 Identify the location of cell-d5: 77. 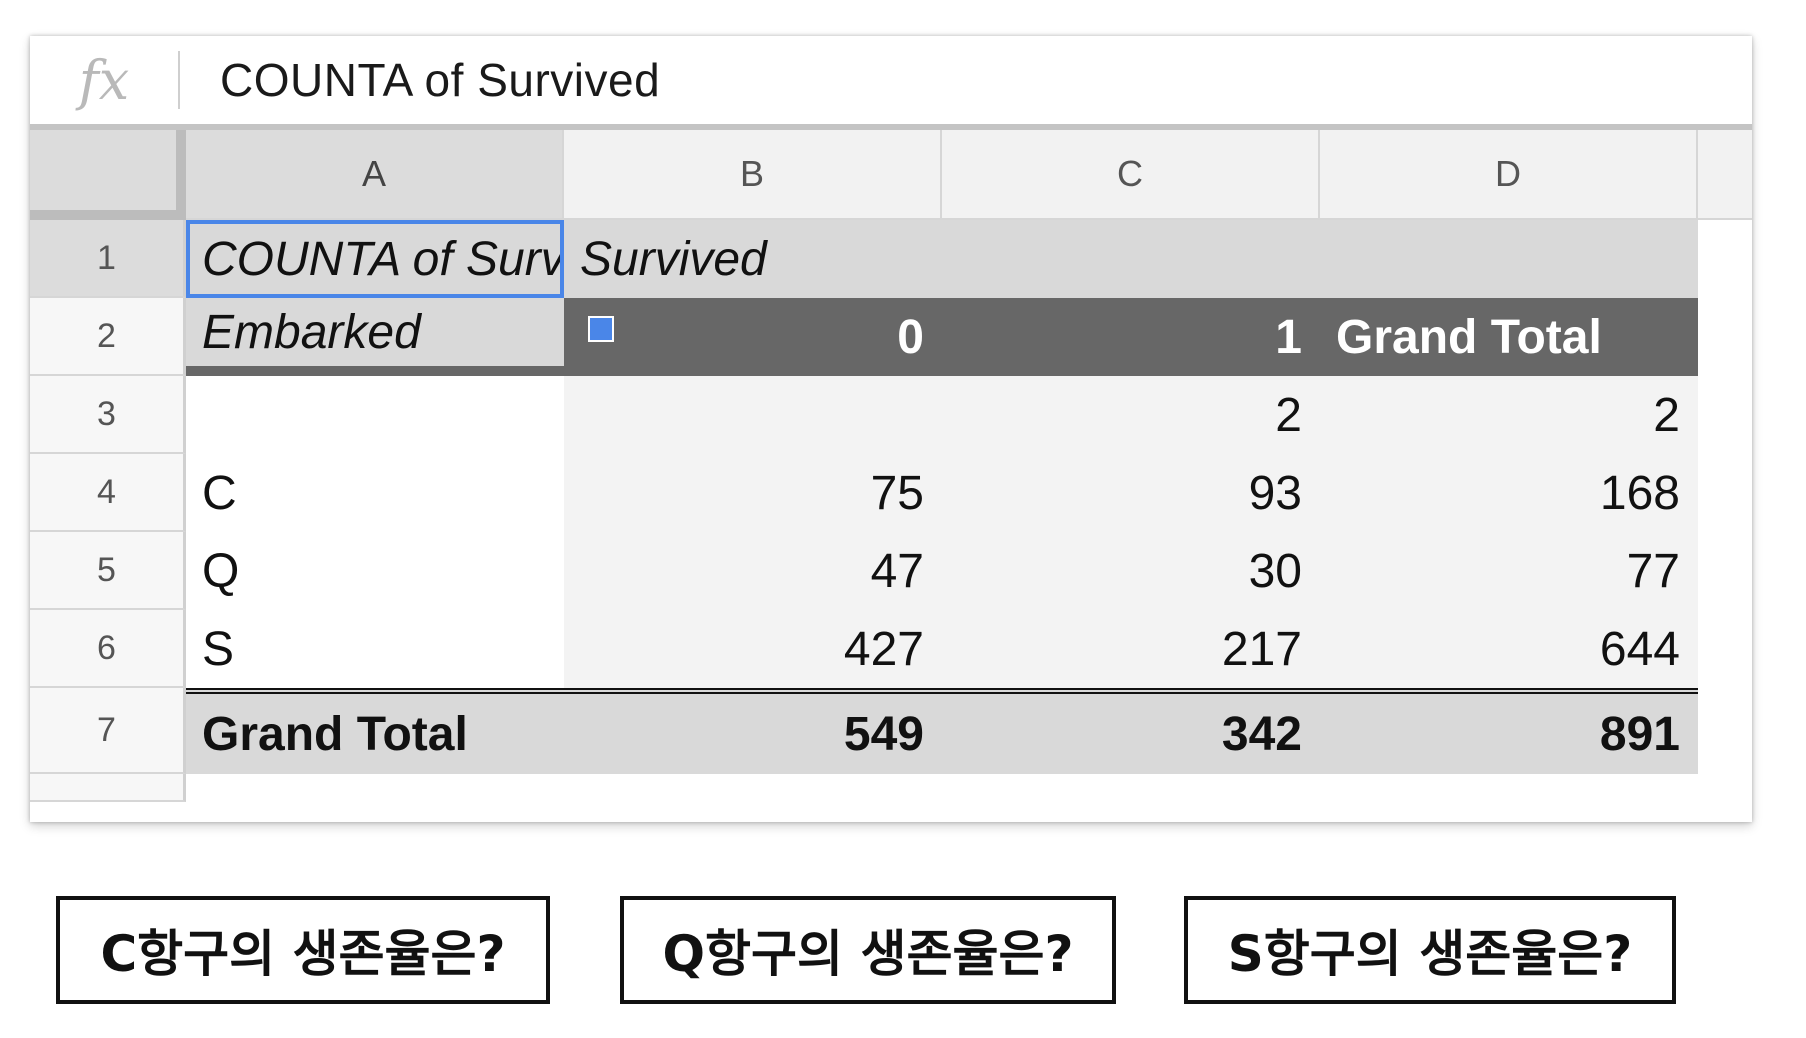
(1509, 571).